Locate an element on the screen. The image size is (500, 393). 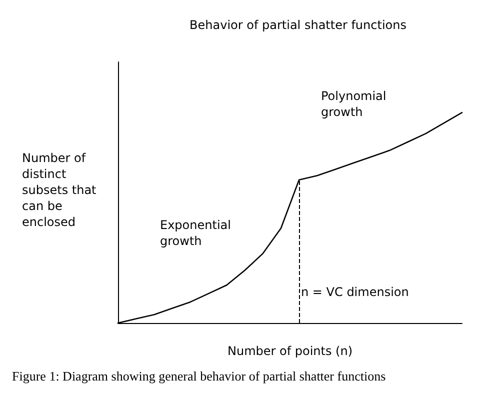
chart-title: Behavior of partial shatter functions is located at coordinates (298, 25).